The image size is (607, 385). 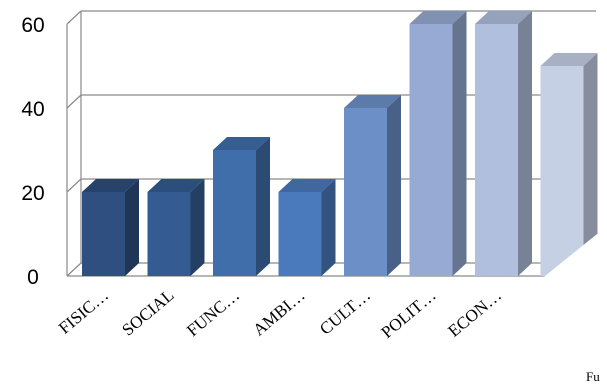 I want to click on watermark-band, so click(x=508, y=305).